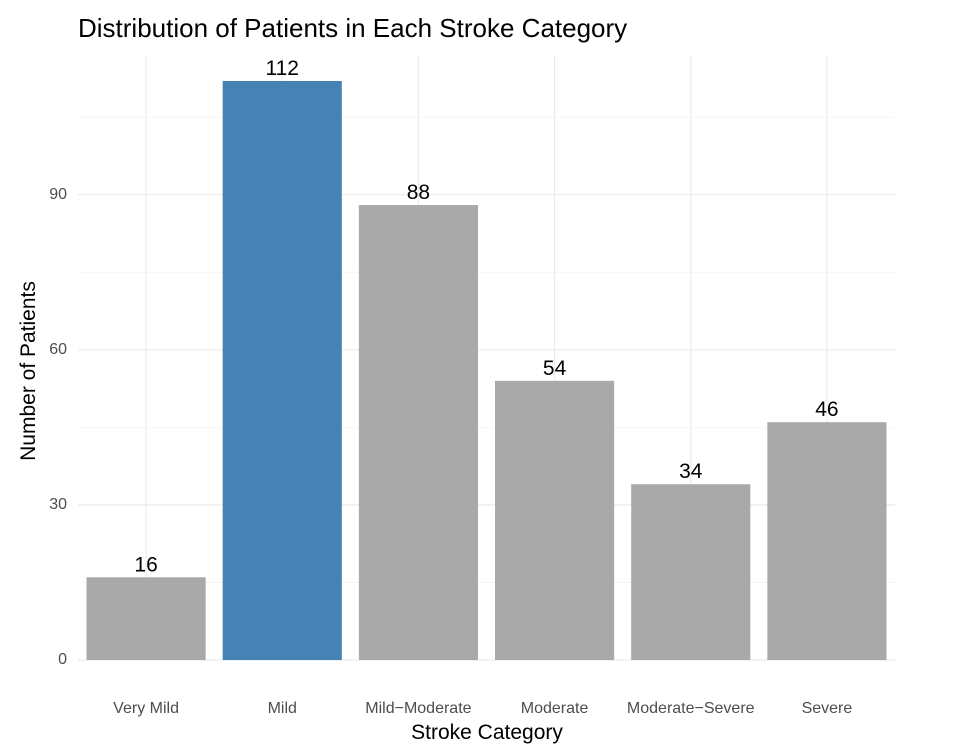 This screenshot has width=954, height=755. I want to click on data-label-2: 88, so click(418, 192).